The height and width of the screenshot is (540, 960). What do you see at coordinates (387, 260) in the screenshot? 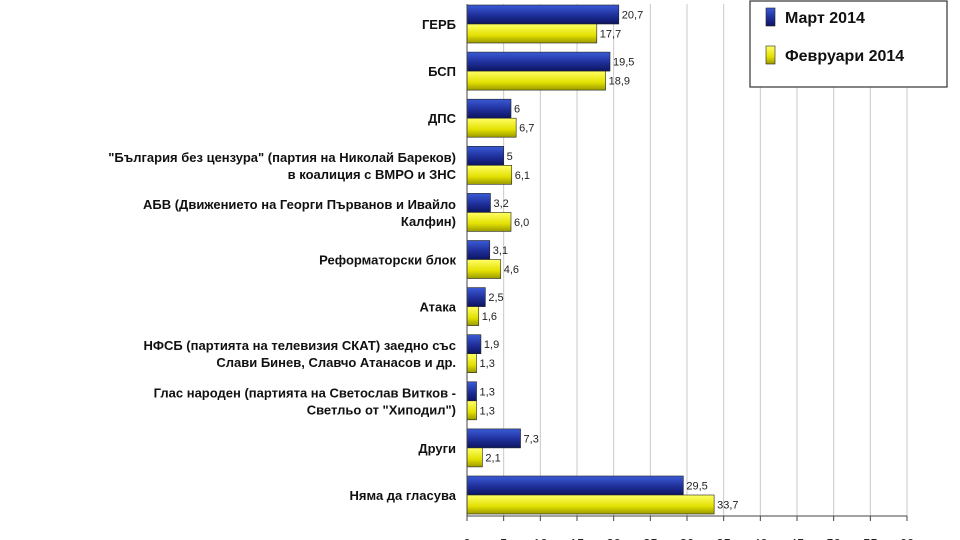
I see `category-label: Реформаторски блок` at bounding box center [387, 260].